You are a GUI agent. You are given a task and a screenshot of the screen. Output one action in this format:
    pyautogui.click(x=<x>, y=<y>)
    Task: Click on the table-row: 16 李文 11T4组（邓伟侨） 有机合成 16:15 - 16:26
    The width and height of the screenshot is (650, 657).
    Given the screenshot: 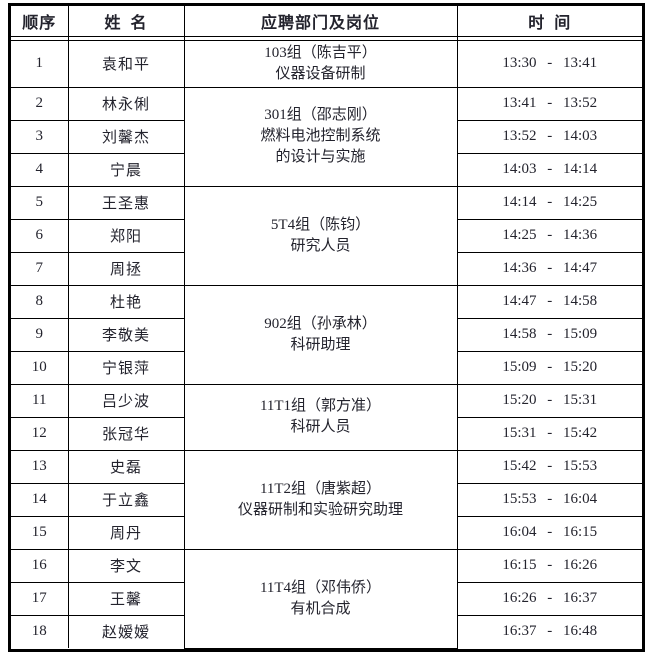 What is the action you would take?
    pyautogui.click(x=326, y=598)
    